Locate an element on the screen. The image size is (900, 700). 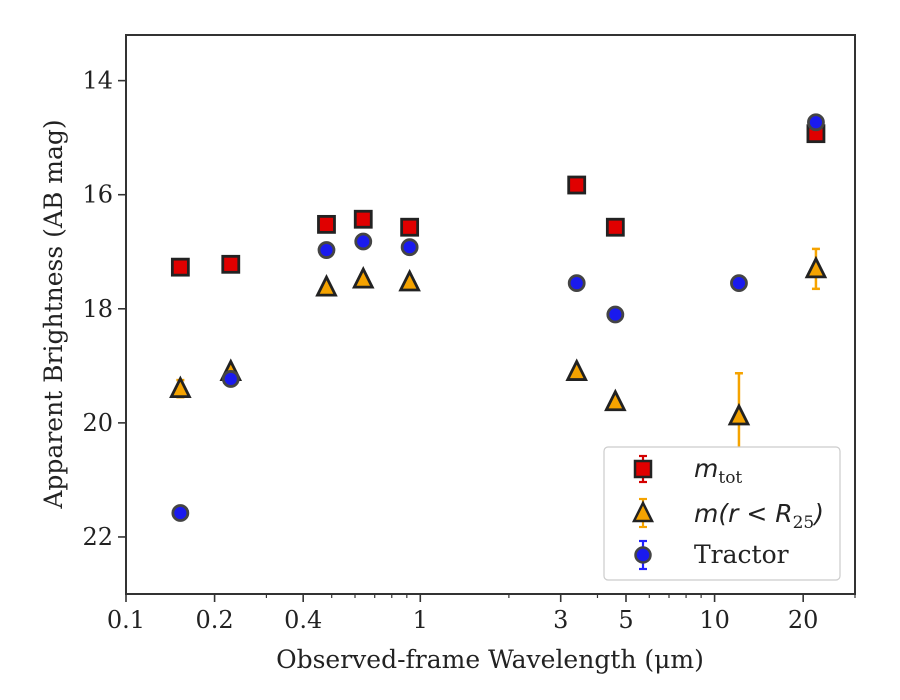
x-axis: 0.1 0.2 0.4 1 3 5 10 20 is located at coordinates (481, 614).